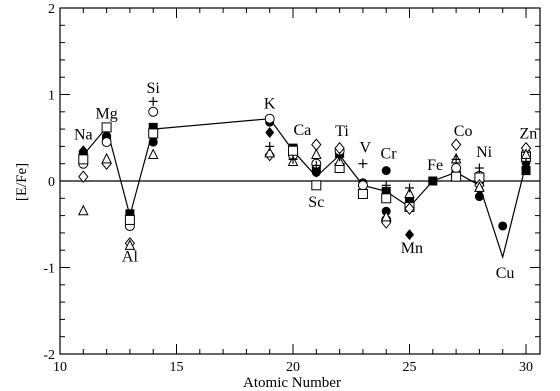 The image size is (560, 391). Describe the element at coordinates (49, 355) in the screenshot. I see `y-tick-label: -2` at that location.